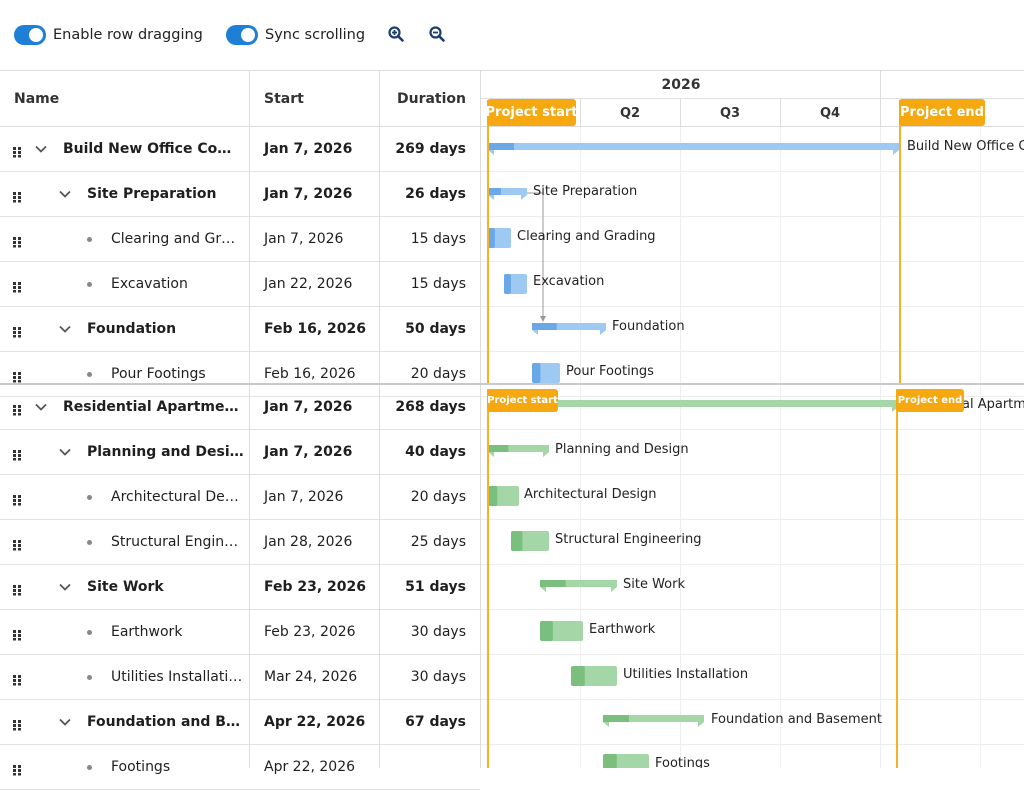 This screenshot has height=790, width=1024. What do you see at coordinates (396, 34) in the screenshot?
I see `zoom-in-icon` at bounding box center [396, 34].